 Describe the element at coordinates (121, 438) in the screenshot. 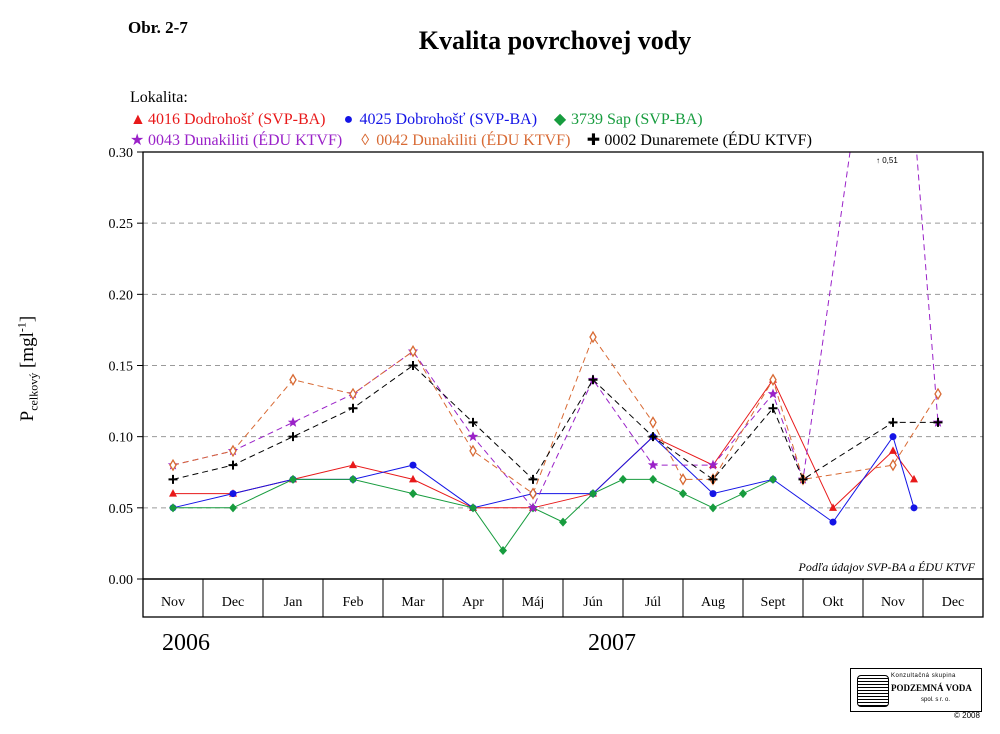

I see `y-tick-label: 0.10` at that location.